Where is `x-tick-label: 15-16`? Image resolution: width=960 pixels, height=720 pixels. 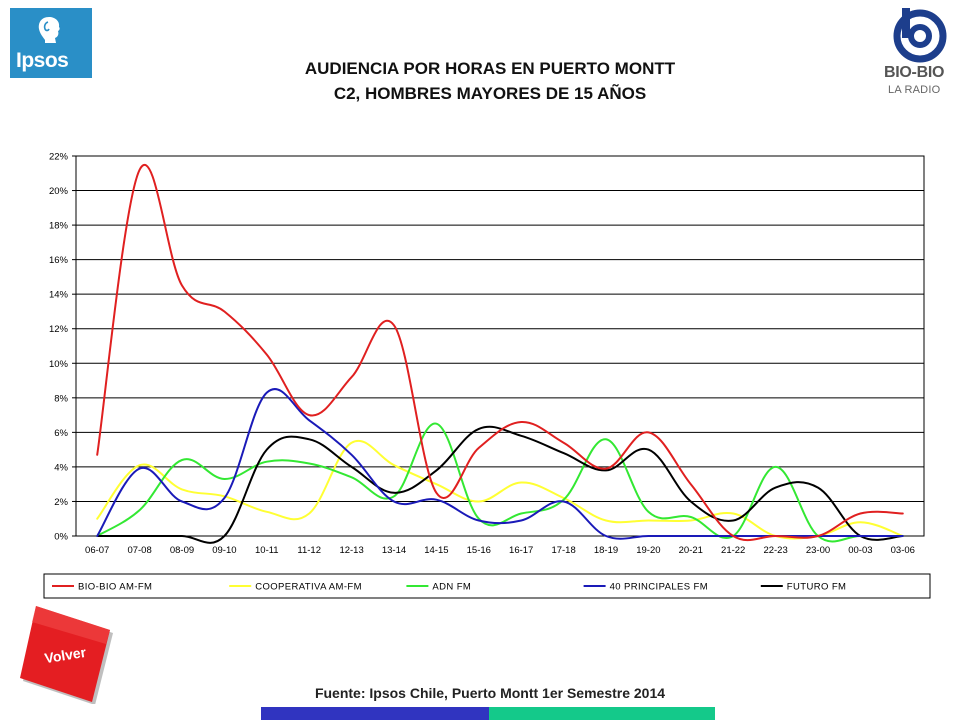
x-tick-label: 15-16 is located at coordinates (479, 550).